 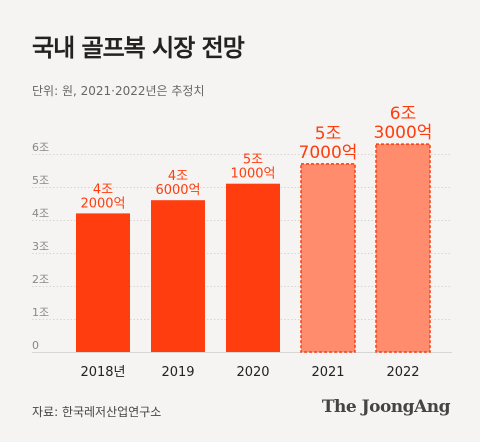 What do you see at coordinates (403, 114) in the screenshot?
I see `data-label: 6조` at bounding box center [403, 114].